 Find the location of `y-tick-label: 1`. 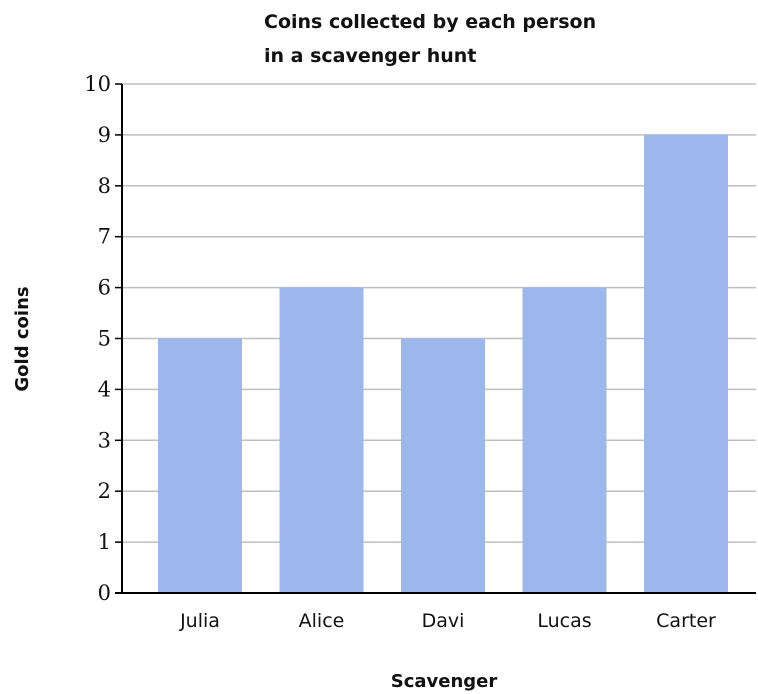

y-tick-label: 1 is located at coordinates (104, 542).